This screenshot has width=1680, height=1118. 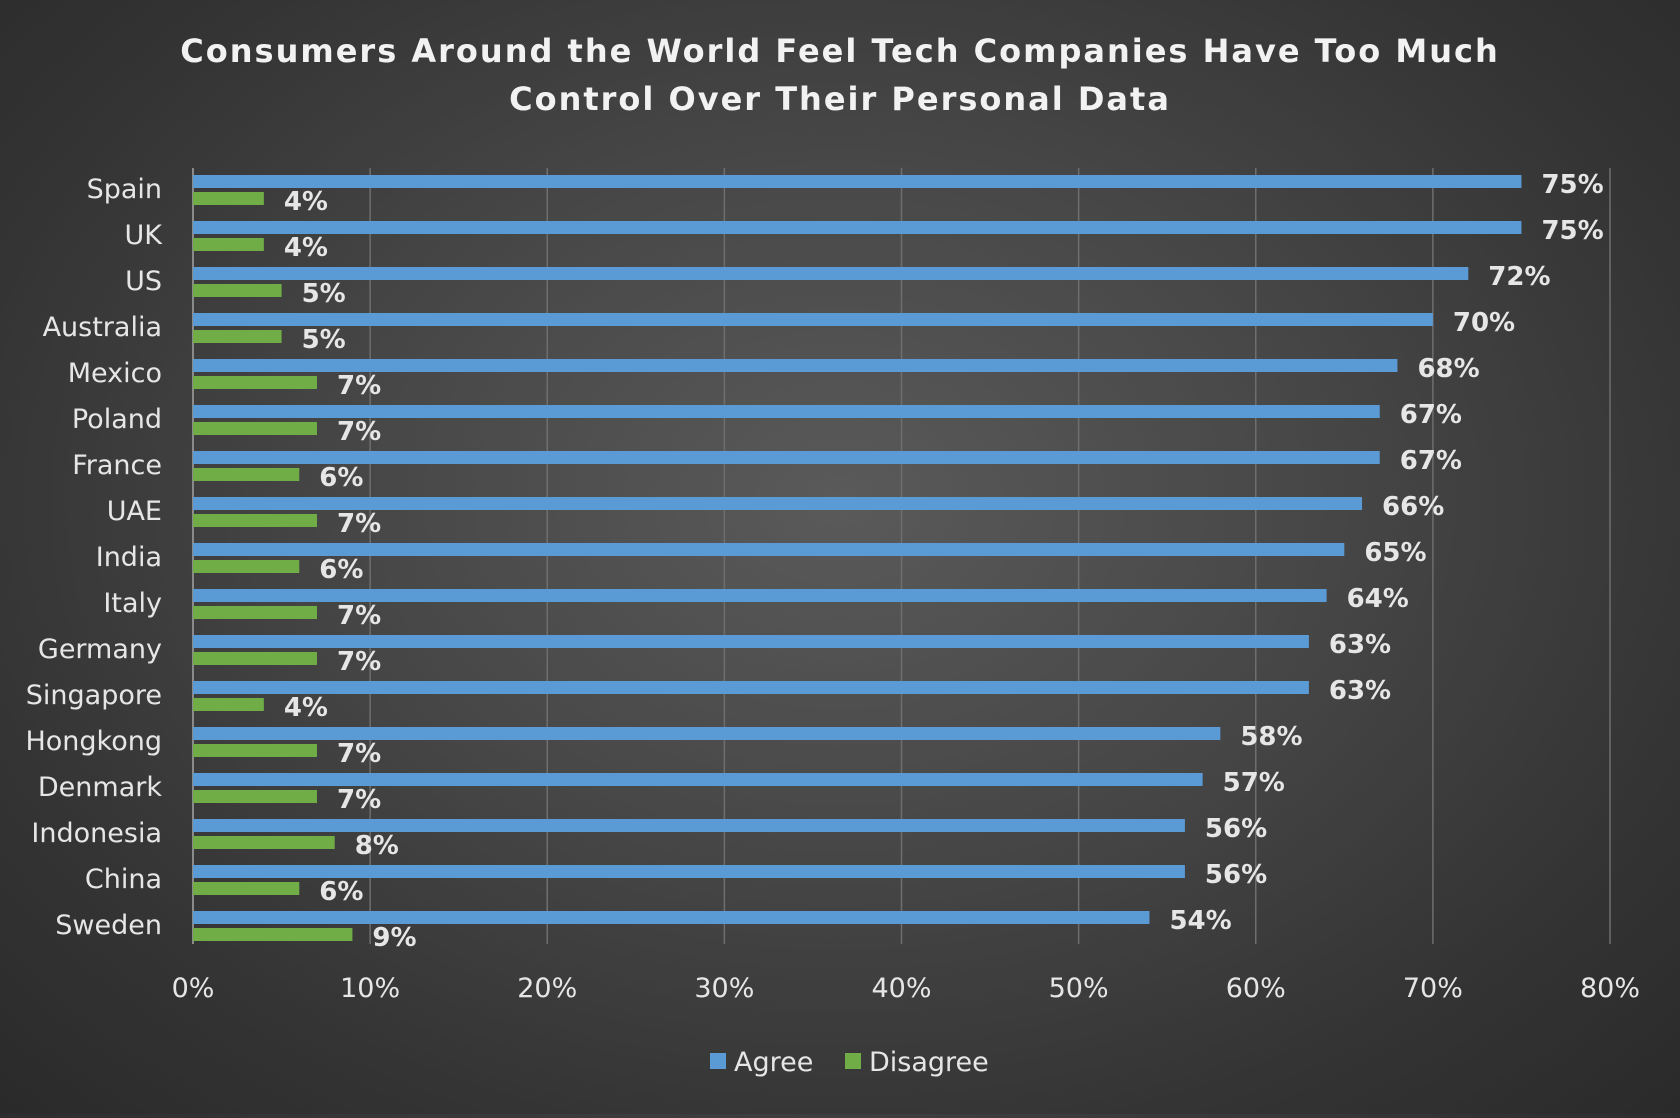 I want to click on category-label: Mexico, so click(x=115, y=373).